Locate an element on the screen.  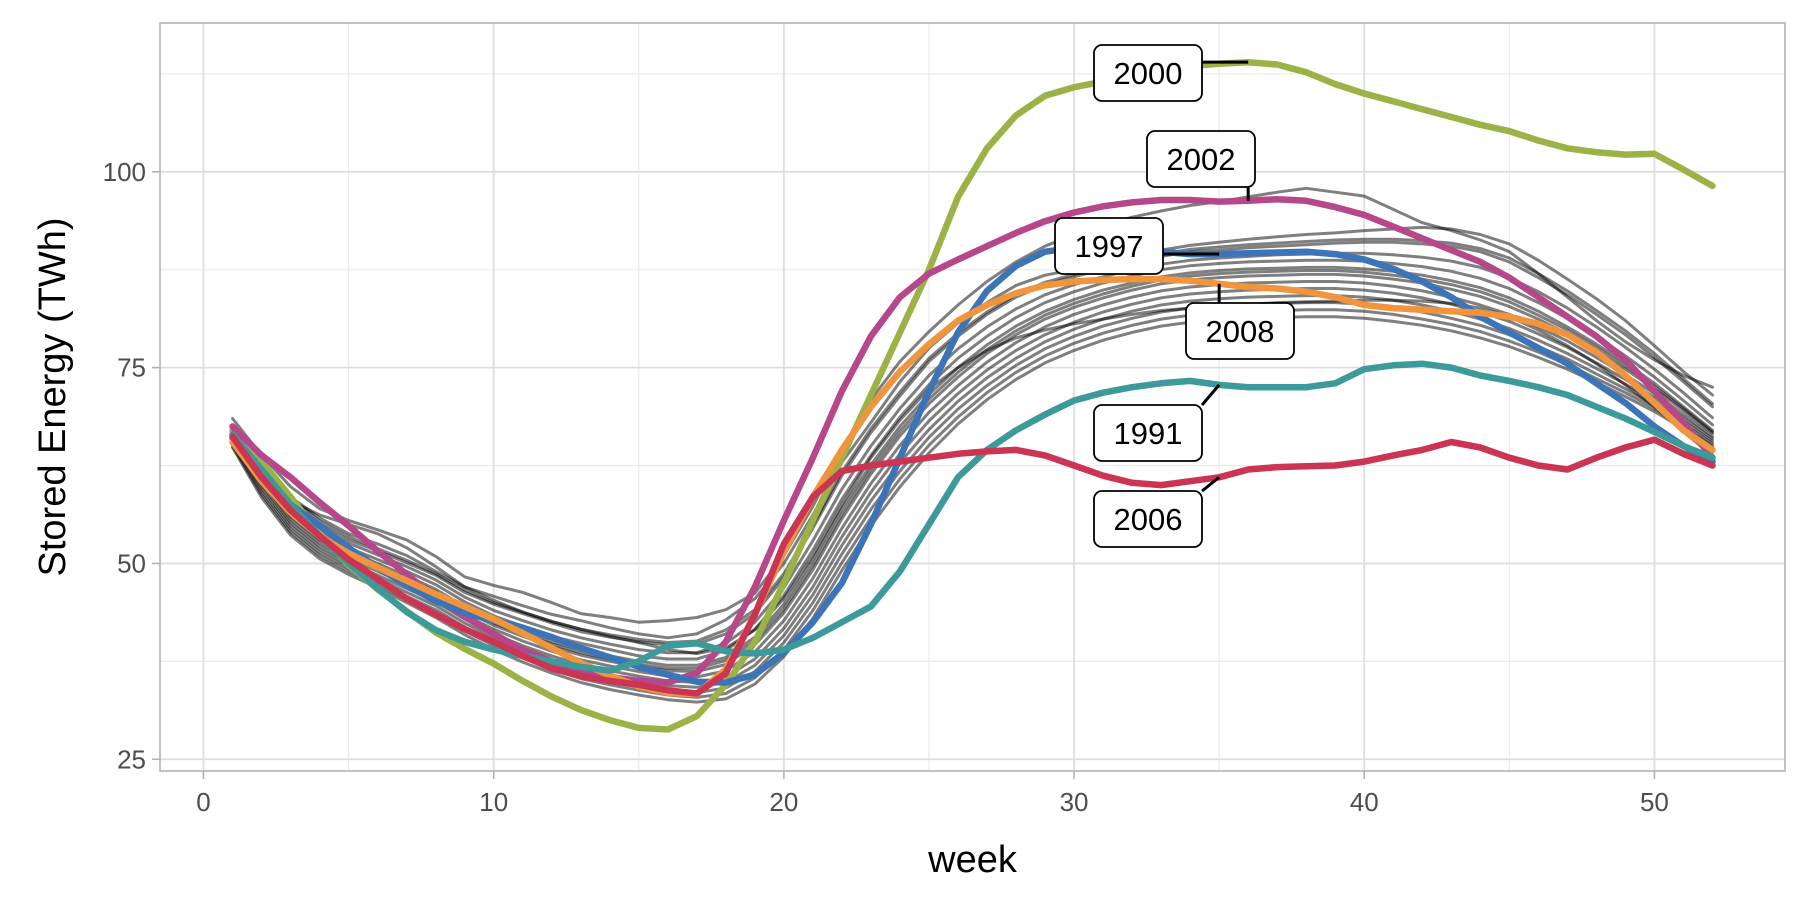
x-tick-label: 20 is located at coordinates (783, 802).